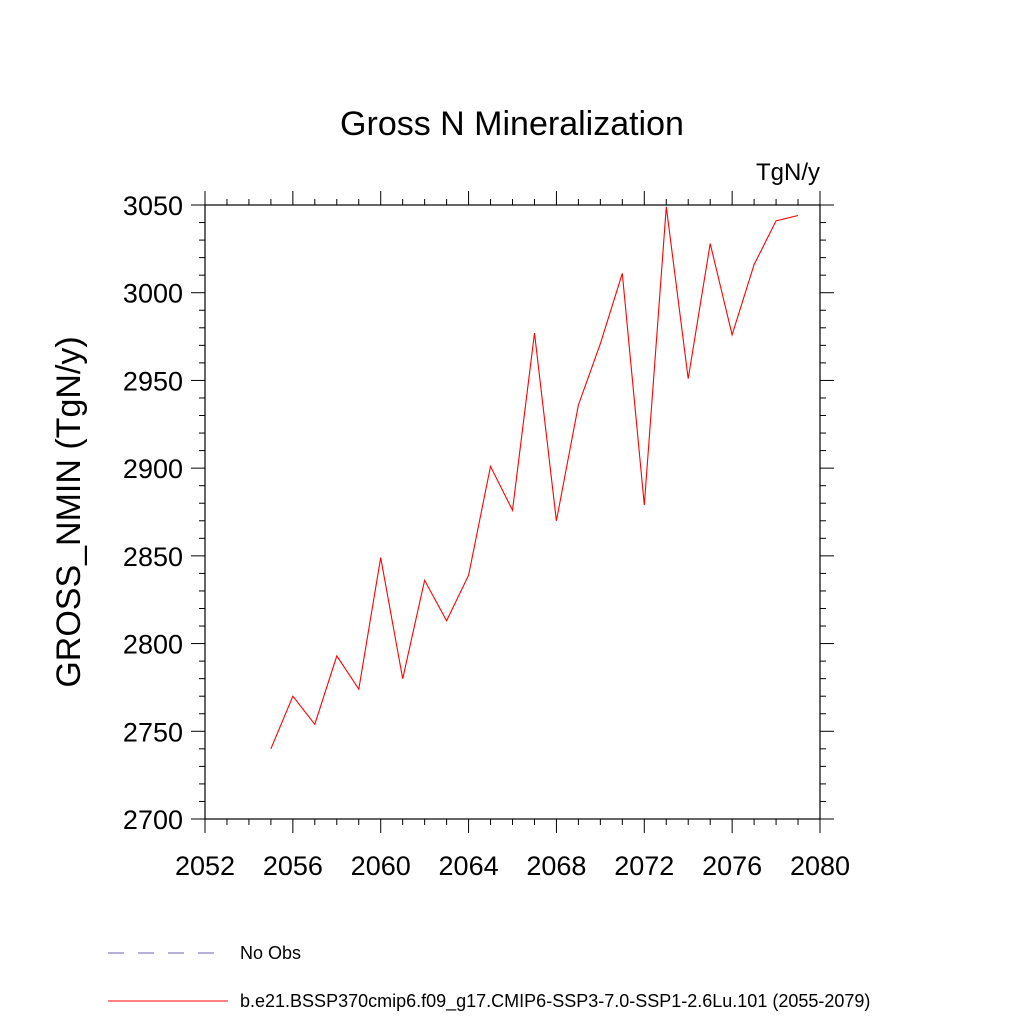 This screenshot has height=1024, width=1024. Describe the element at coordinates (153, 294) in the screenshot. I see `y-tick-label: 3000` at that location.